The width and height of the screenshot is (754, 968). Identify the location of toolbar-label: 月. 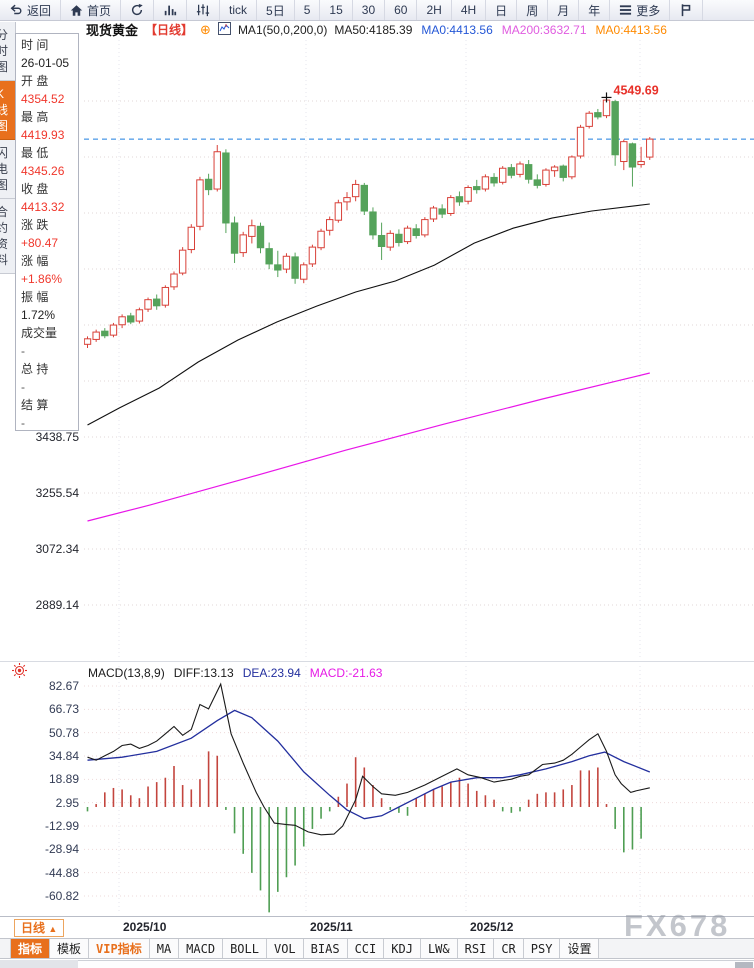
(563, 10).